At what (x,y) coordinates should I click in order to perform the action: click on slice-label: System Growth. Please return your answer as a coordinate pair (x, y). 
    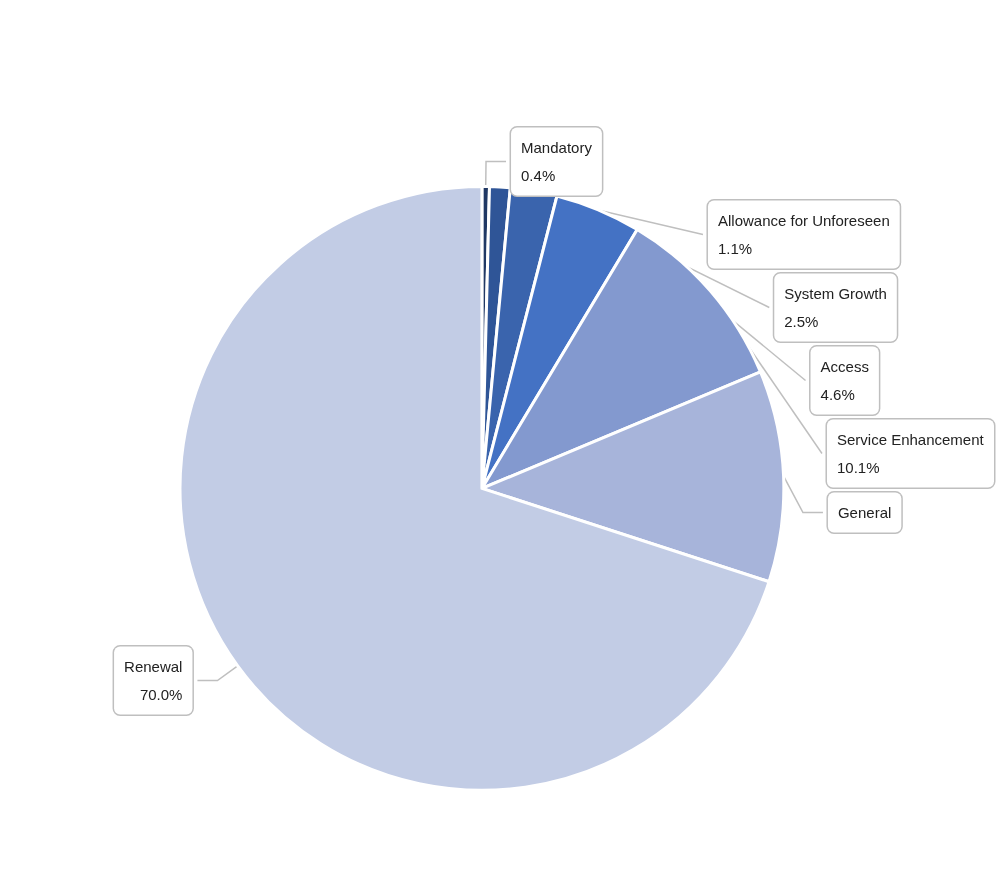
    Looking at the image, I should click on (835, 294).